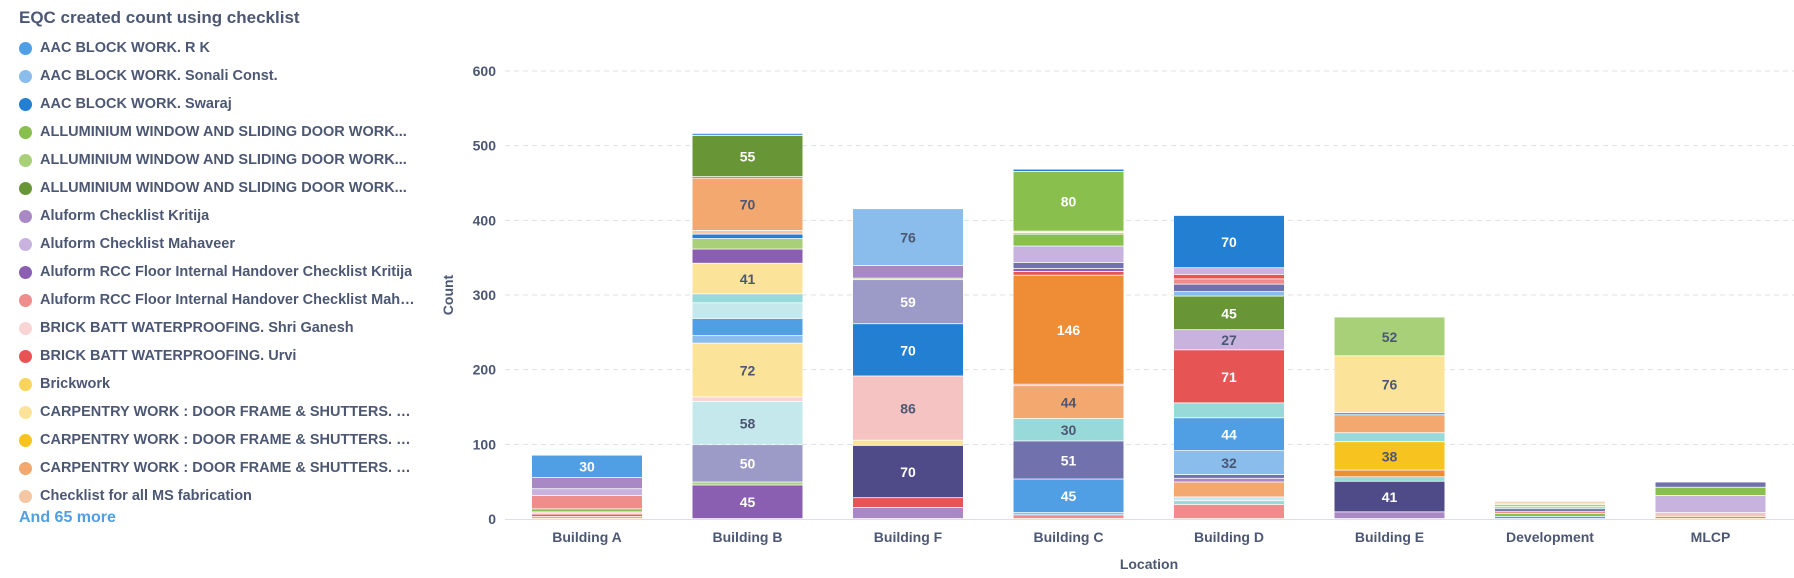 The height and width of the screenshot is (578, 1794). I want to click on legend-item: Aluform Checklist Mahaveer, so click(219, 244).